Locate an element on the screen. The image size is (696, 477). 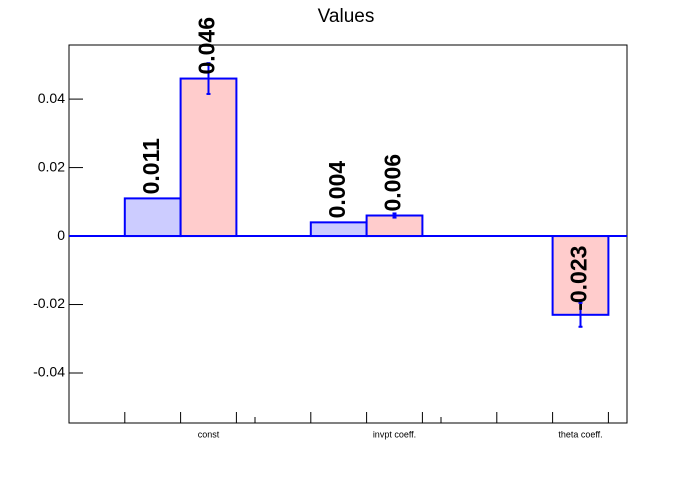
y-tick-label: 0.02 is located at coordinates (51, 166).